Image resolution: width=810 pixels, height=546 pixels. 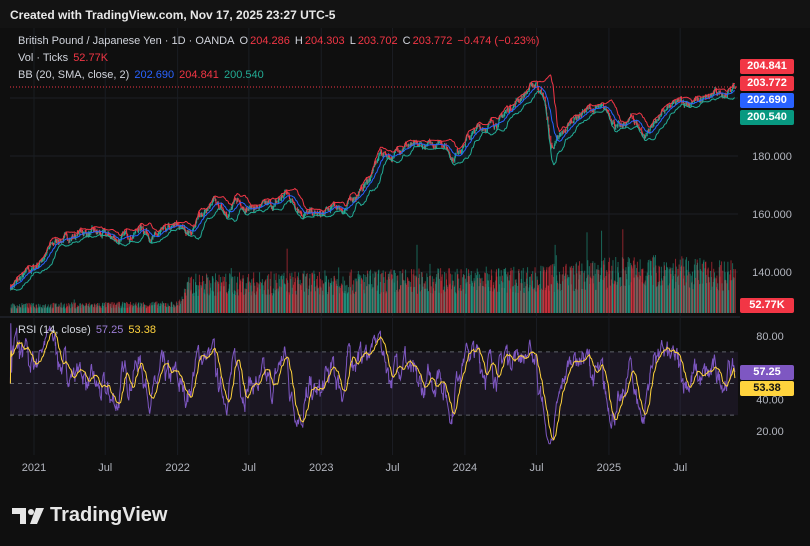 What do you see at coordinates (772, 157) in the screenshot?
I see `price-tick-label: 180.000` at bounding box center [772, 157].